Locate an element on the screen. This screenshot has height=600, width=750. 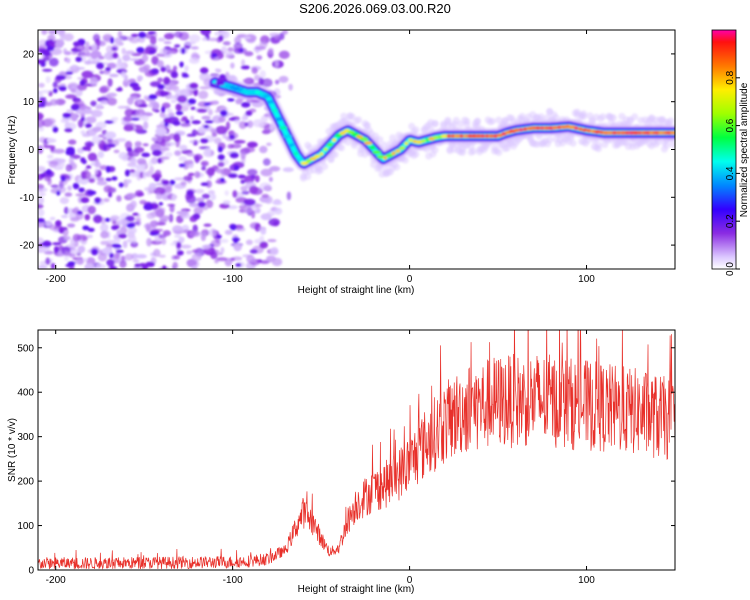
snr-x-tick-label: -100 is located at coordinates (233, 580).